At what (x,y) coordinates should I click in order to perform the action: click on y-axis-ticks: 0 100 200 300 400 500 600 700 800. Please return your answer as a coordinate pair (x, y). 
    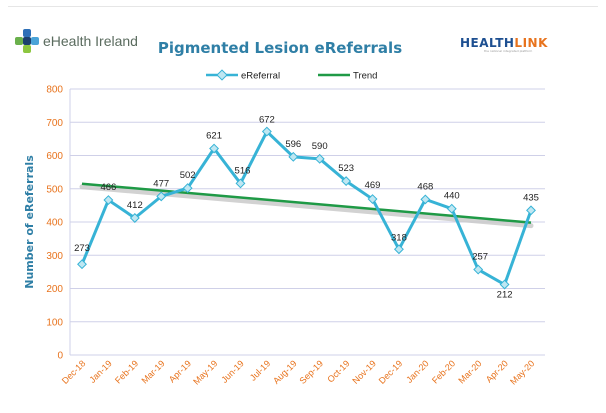
    Looking at the image, I should click on (54, 223).